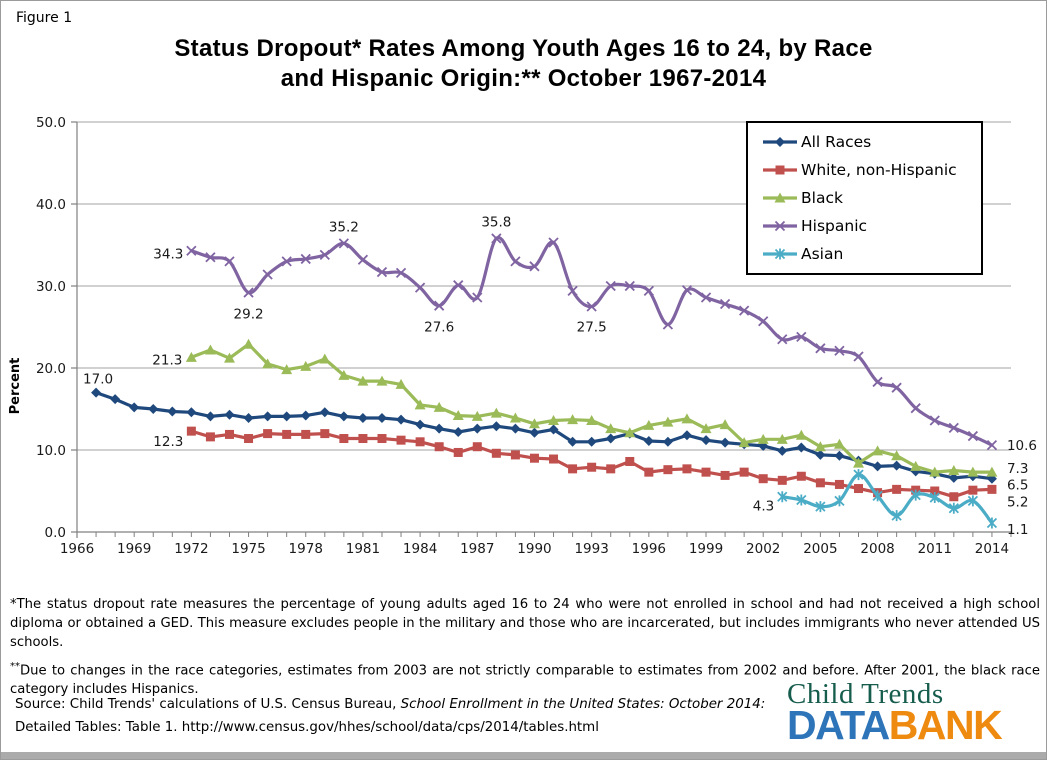 This screenshot has width=1047, height=760. Describe the element at coordinates (763, 507) in the screenshot. I see `svg-text: 4.3` at that location.